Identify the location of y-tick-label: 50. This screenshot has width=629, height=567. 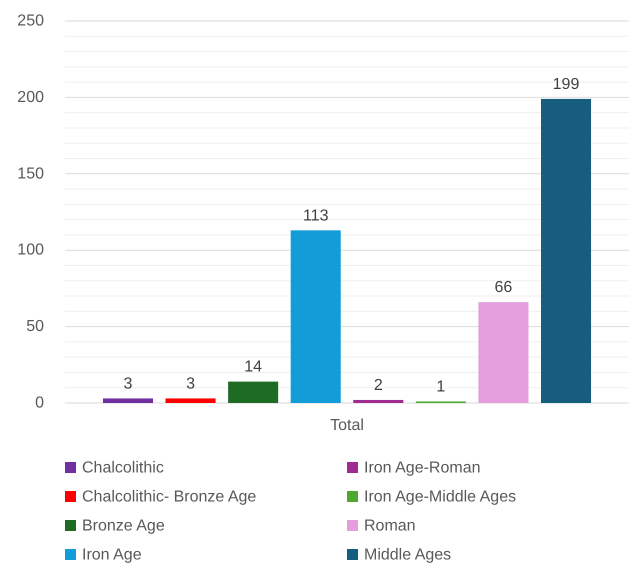
(35, 327).